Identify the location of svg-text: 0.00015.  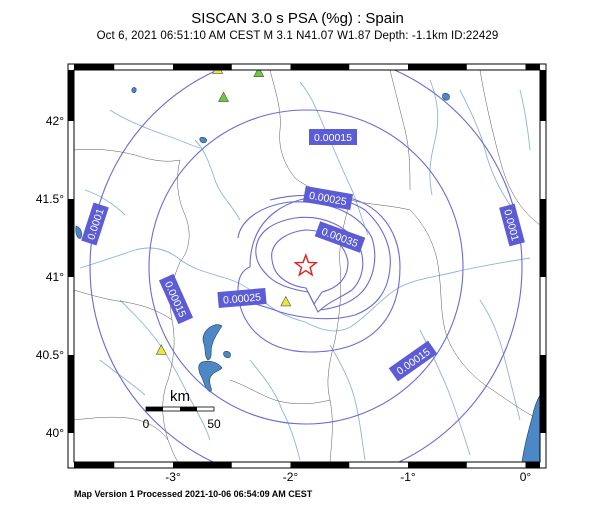
(333, 138).